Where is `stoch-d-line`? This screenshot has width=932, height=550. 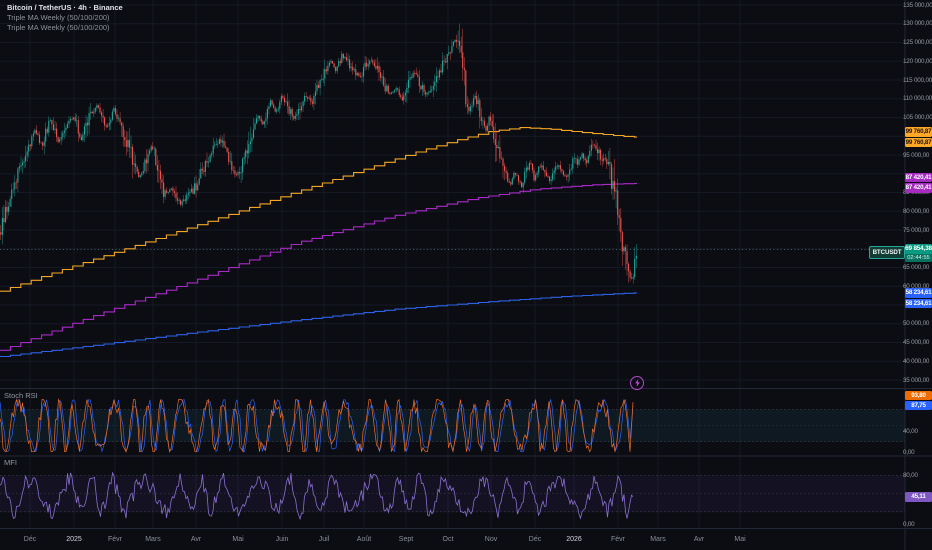
stoch-d-line is located at coordinates (317, 425).